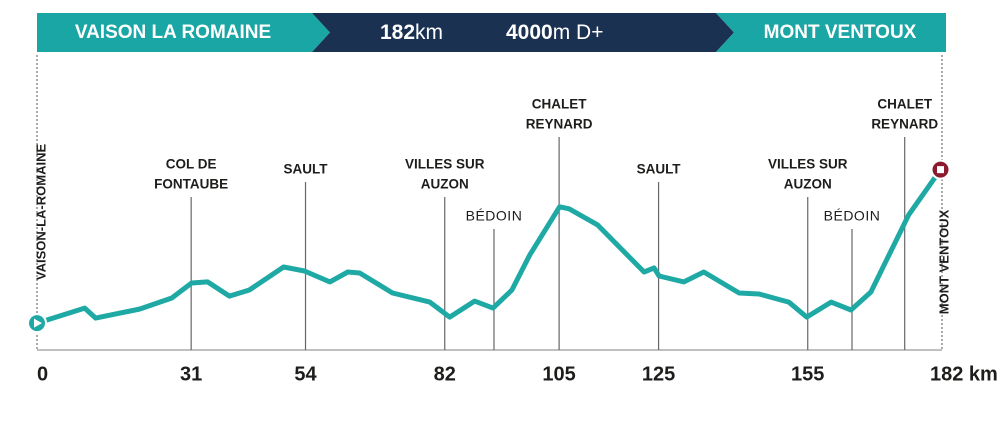 The image size is (1000, 421). I want to click on header-distance: 182km, so click(411, 32).